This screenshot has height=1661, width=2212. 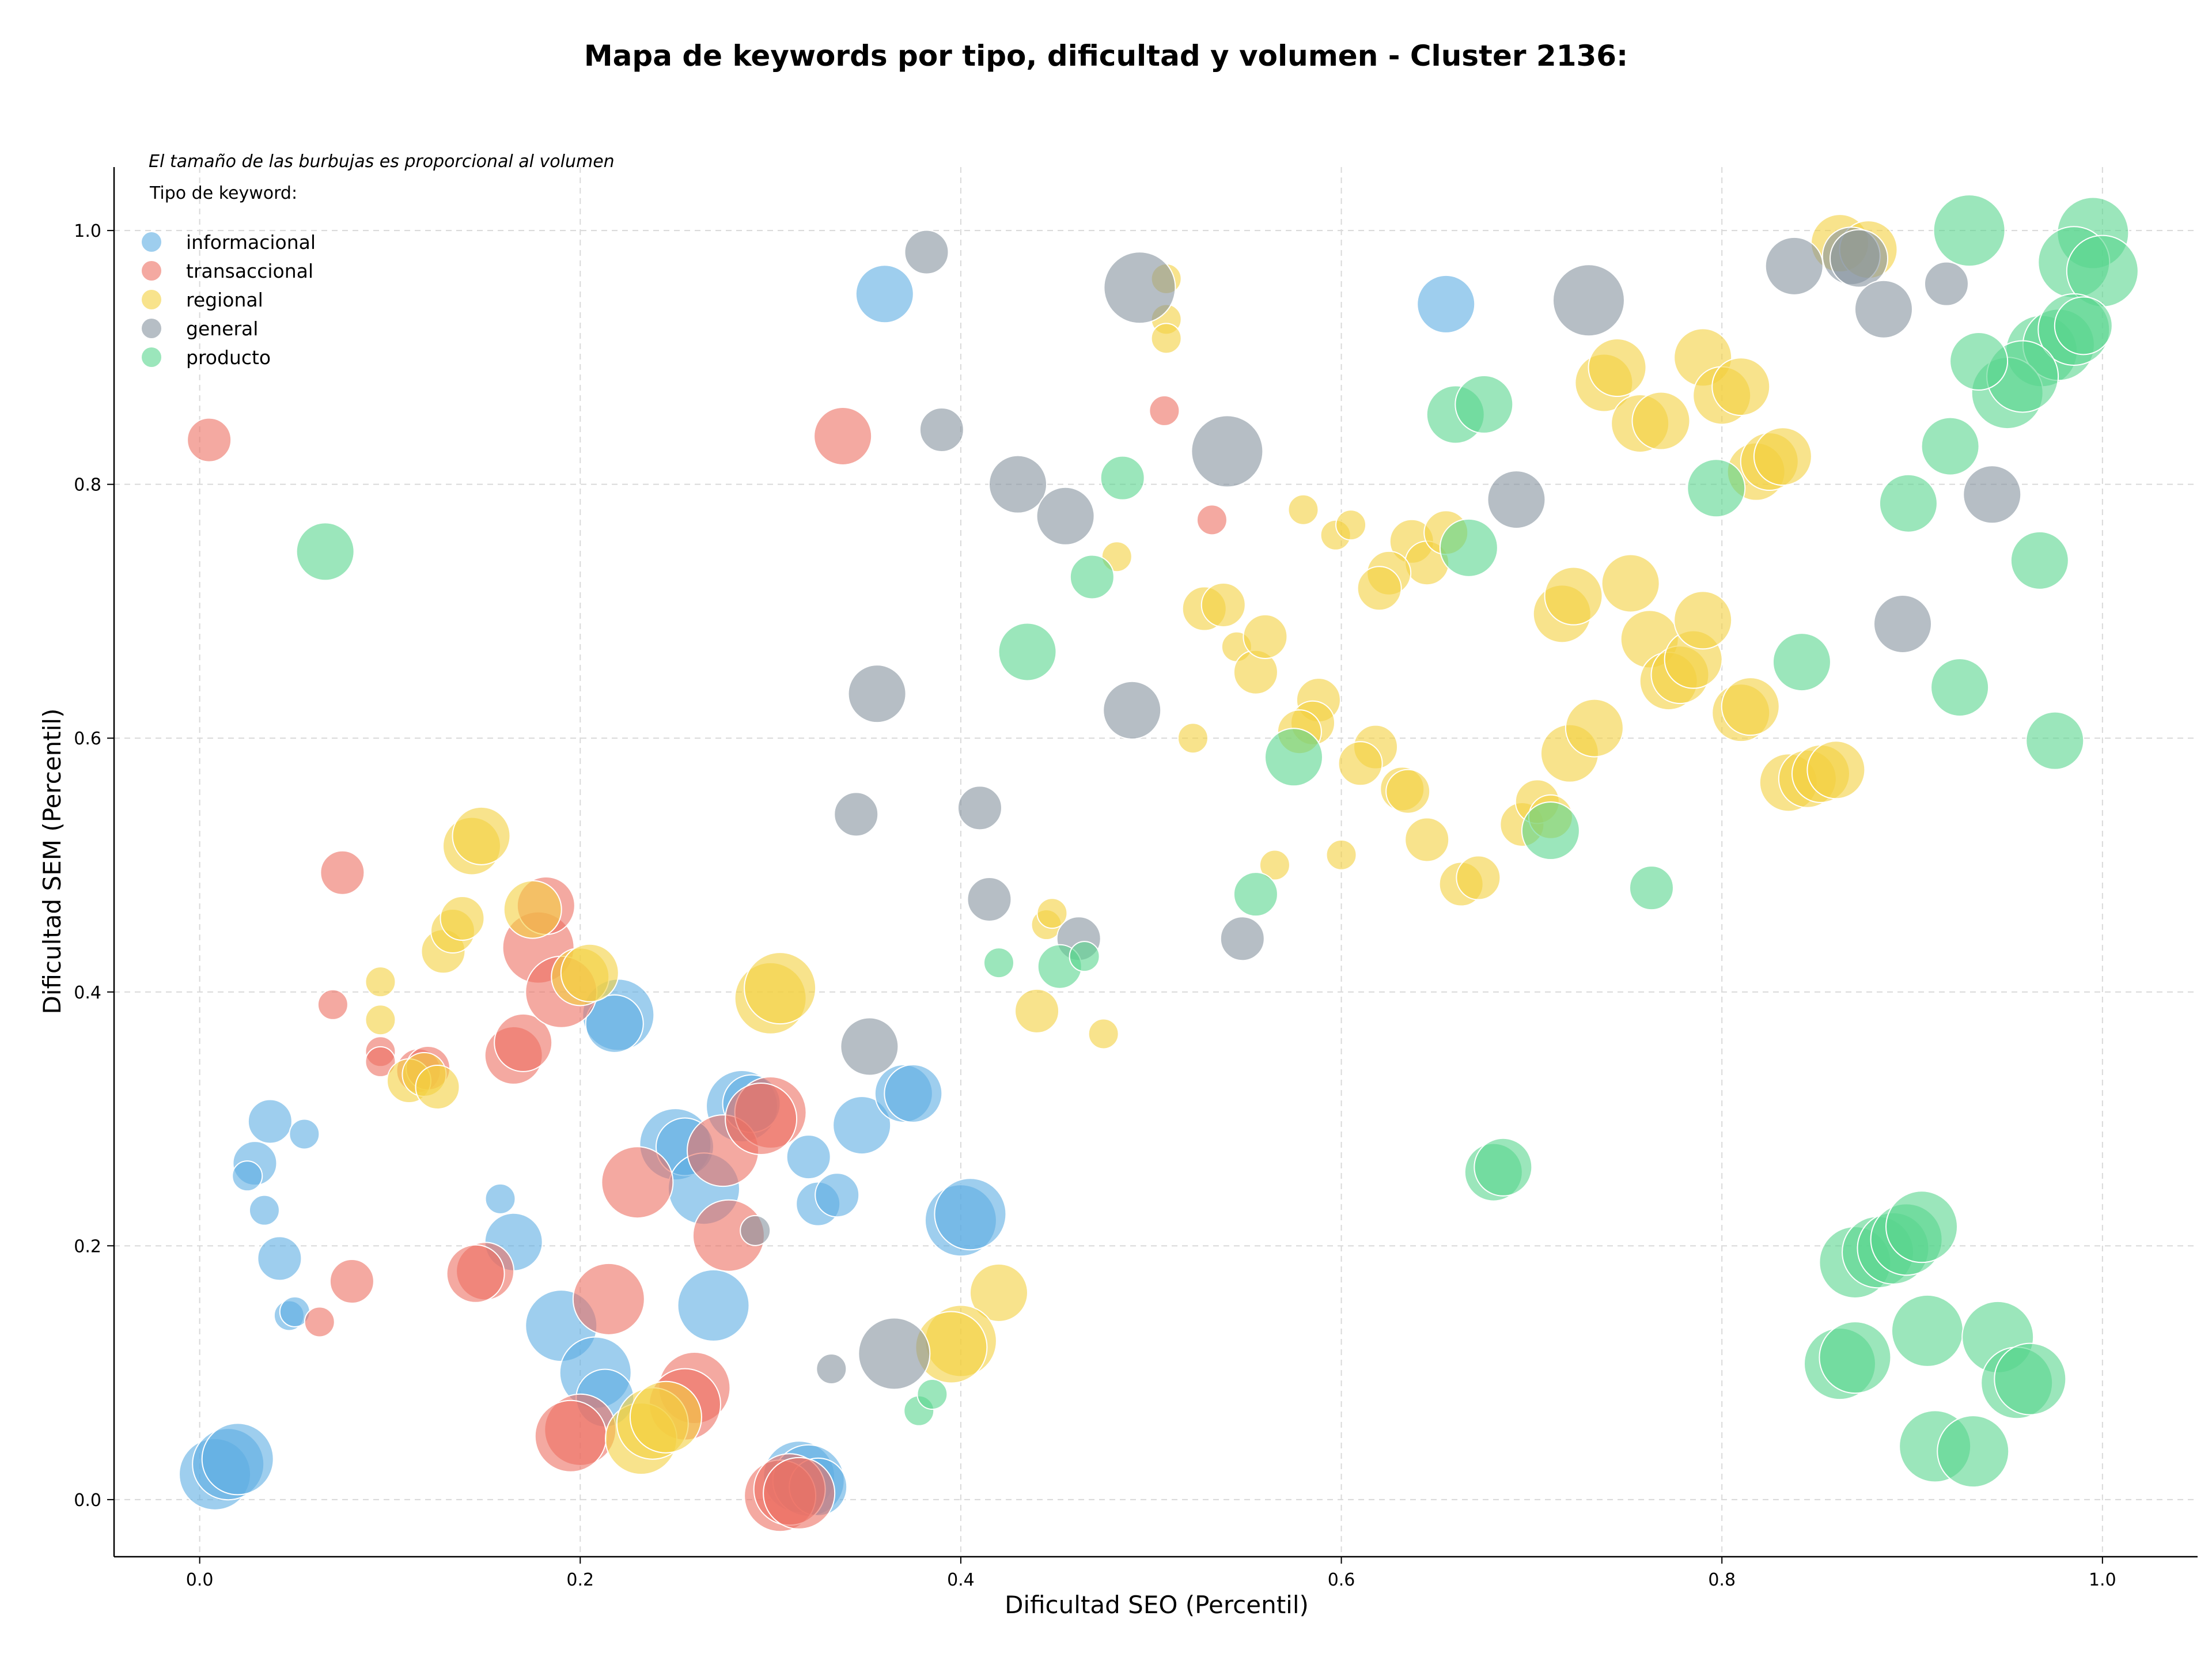 What do you see at coordinates (52, 862) in the screenshot?
I see `y-axis-label: Dificultad SEM (Percentil)` at bounding box center [52, 862].